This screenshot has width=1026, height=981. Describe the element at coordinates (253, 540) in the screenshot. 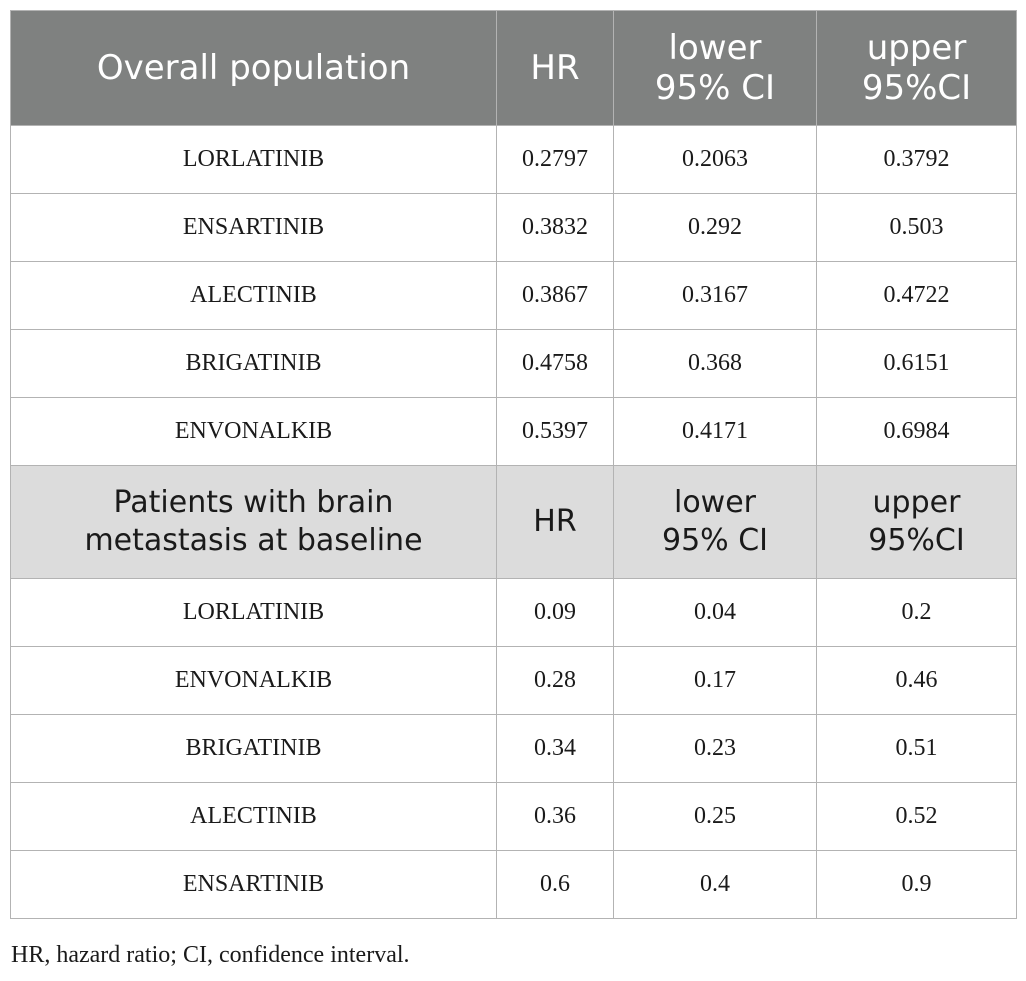

I see `header-group-line2: metastasis at baseline` at that location.